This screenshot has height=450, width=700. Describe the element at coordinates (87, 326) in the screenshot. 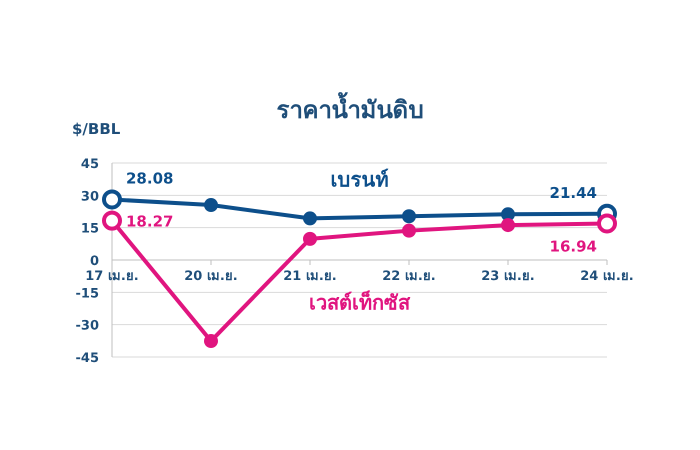

I see `y-tick-label: -30` at that location.